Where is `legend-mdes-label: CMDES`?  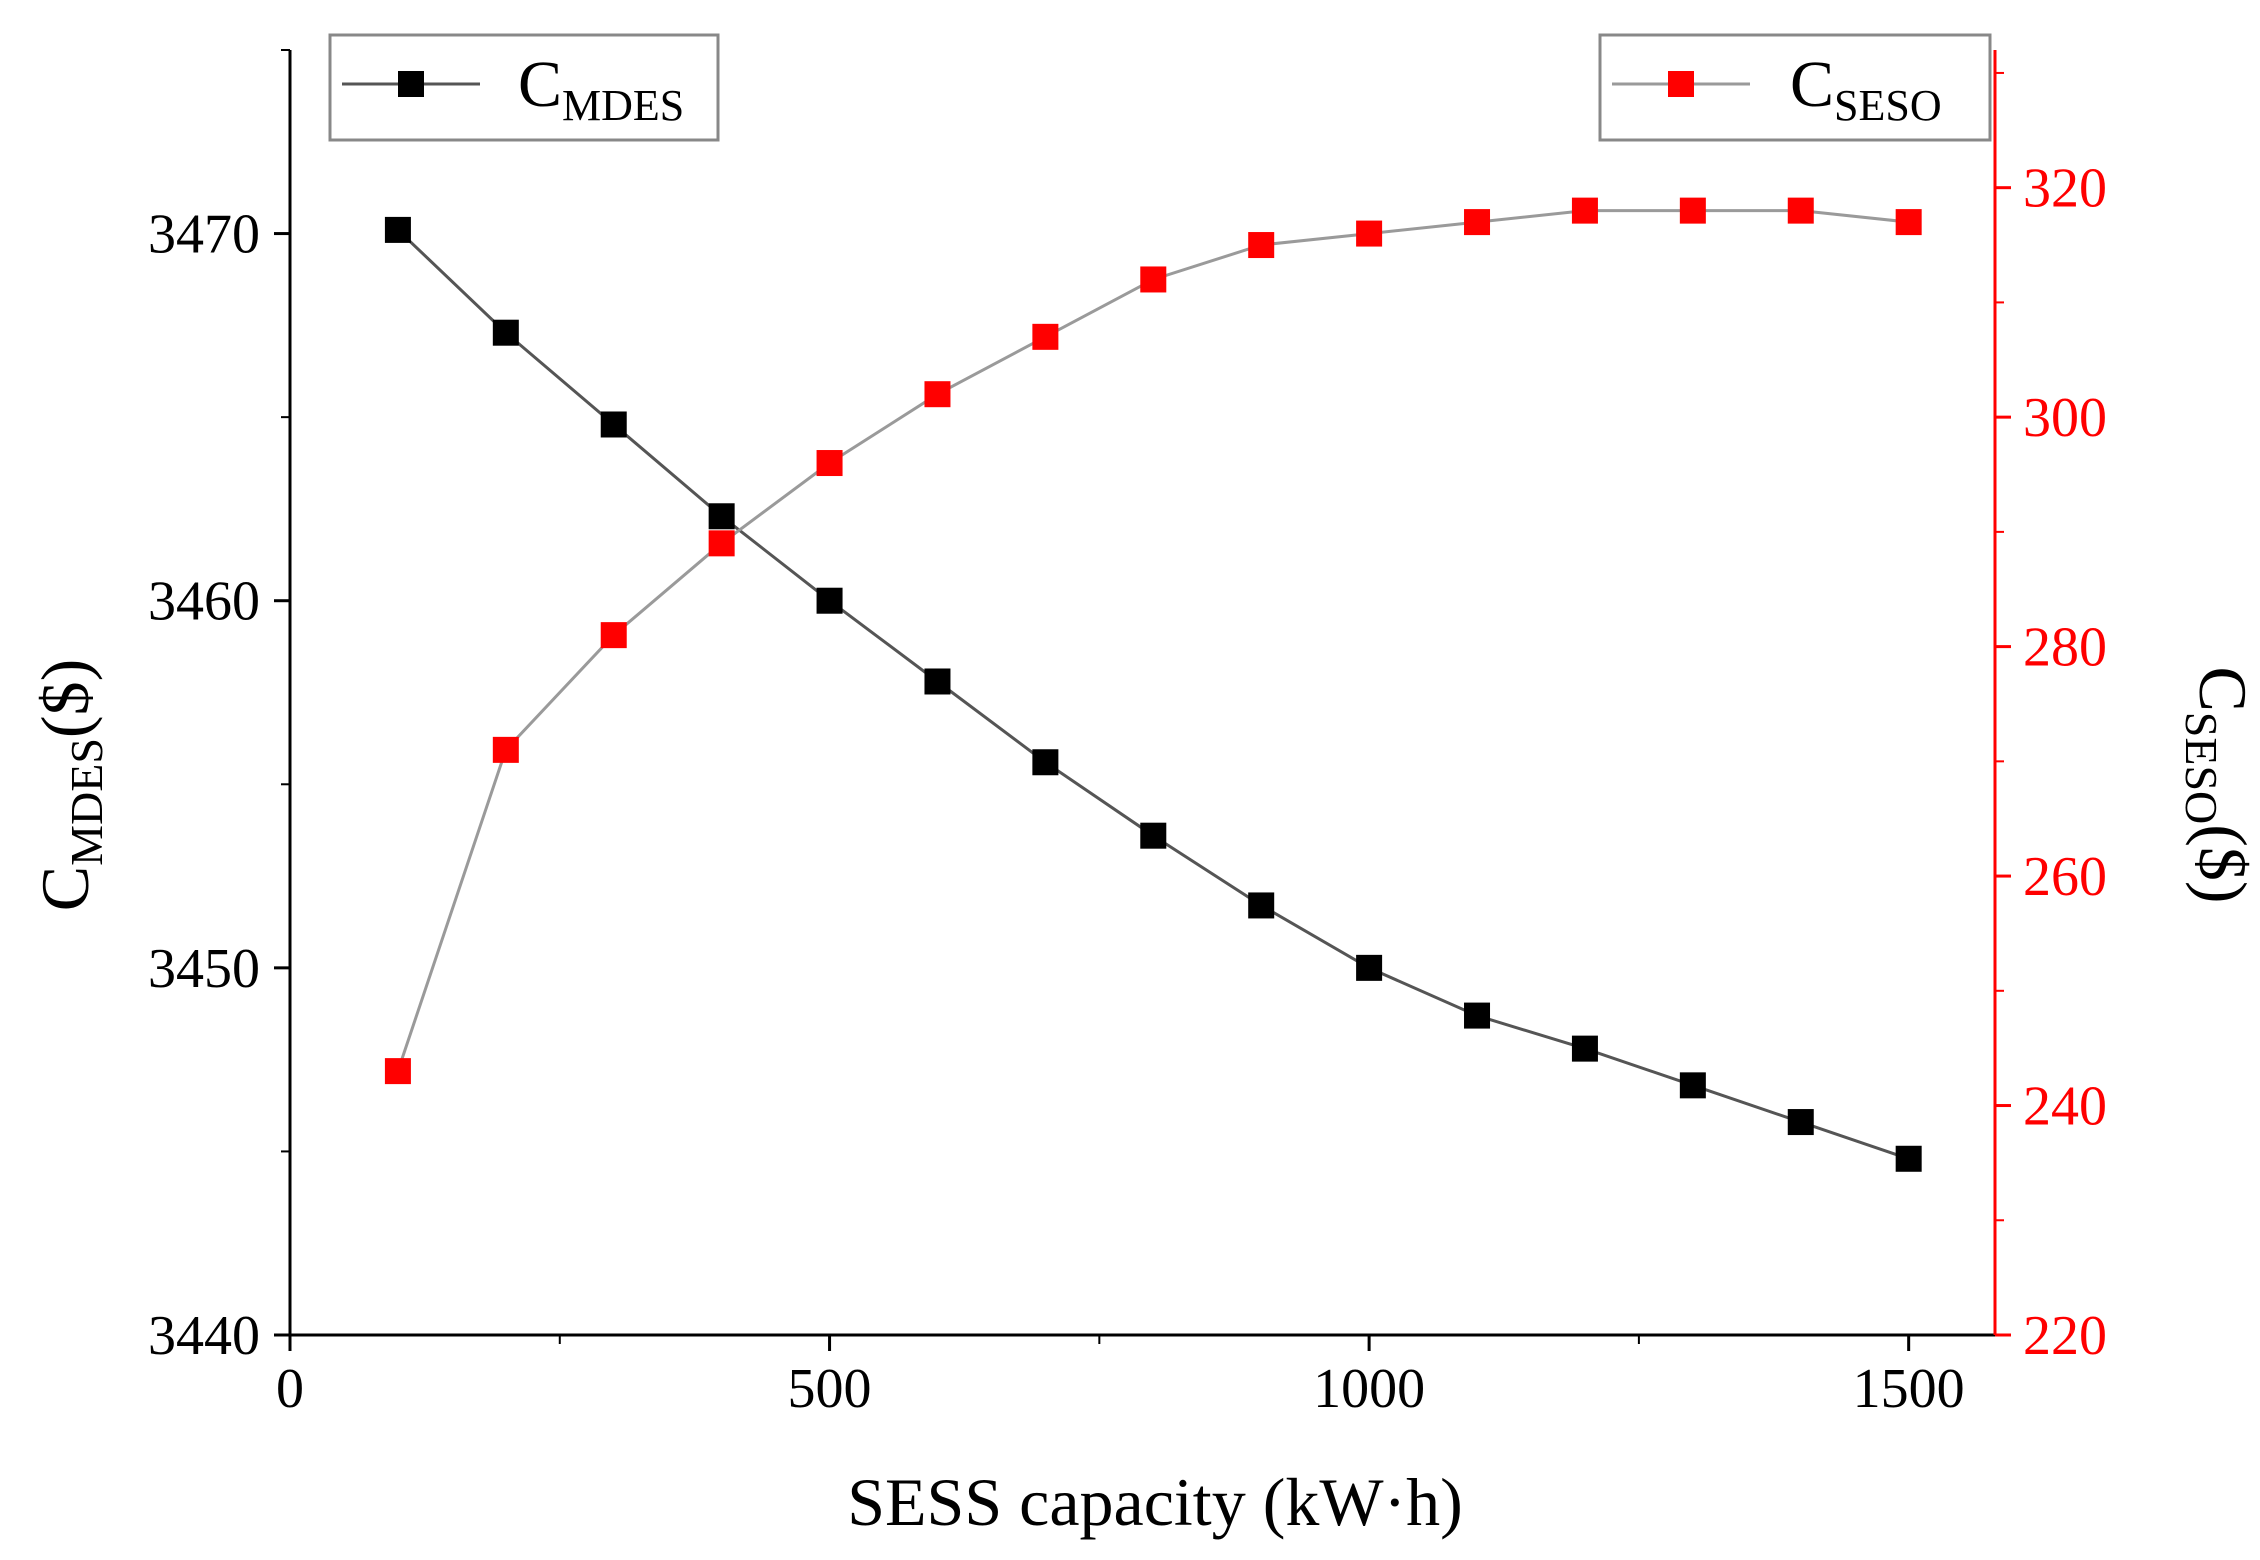 legend-mdes-label: CMDES is located at coordinates (601, 89).